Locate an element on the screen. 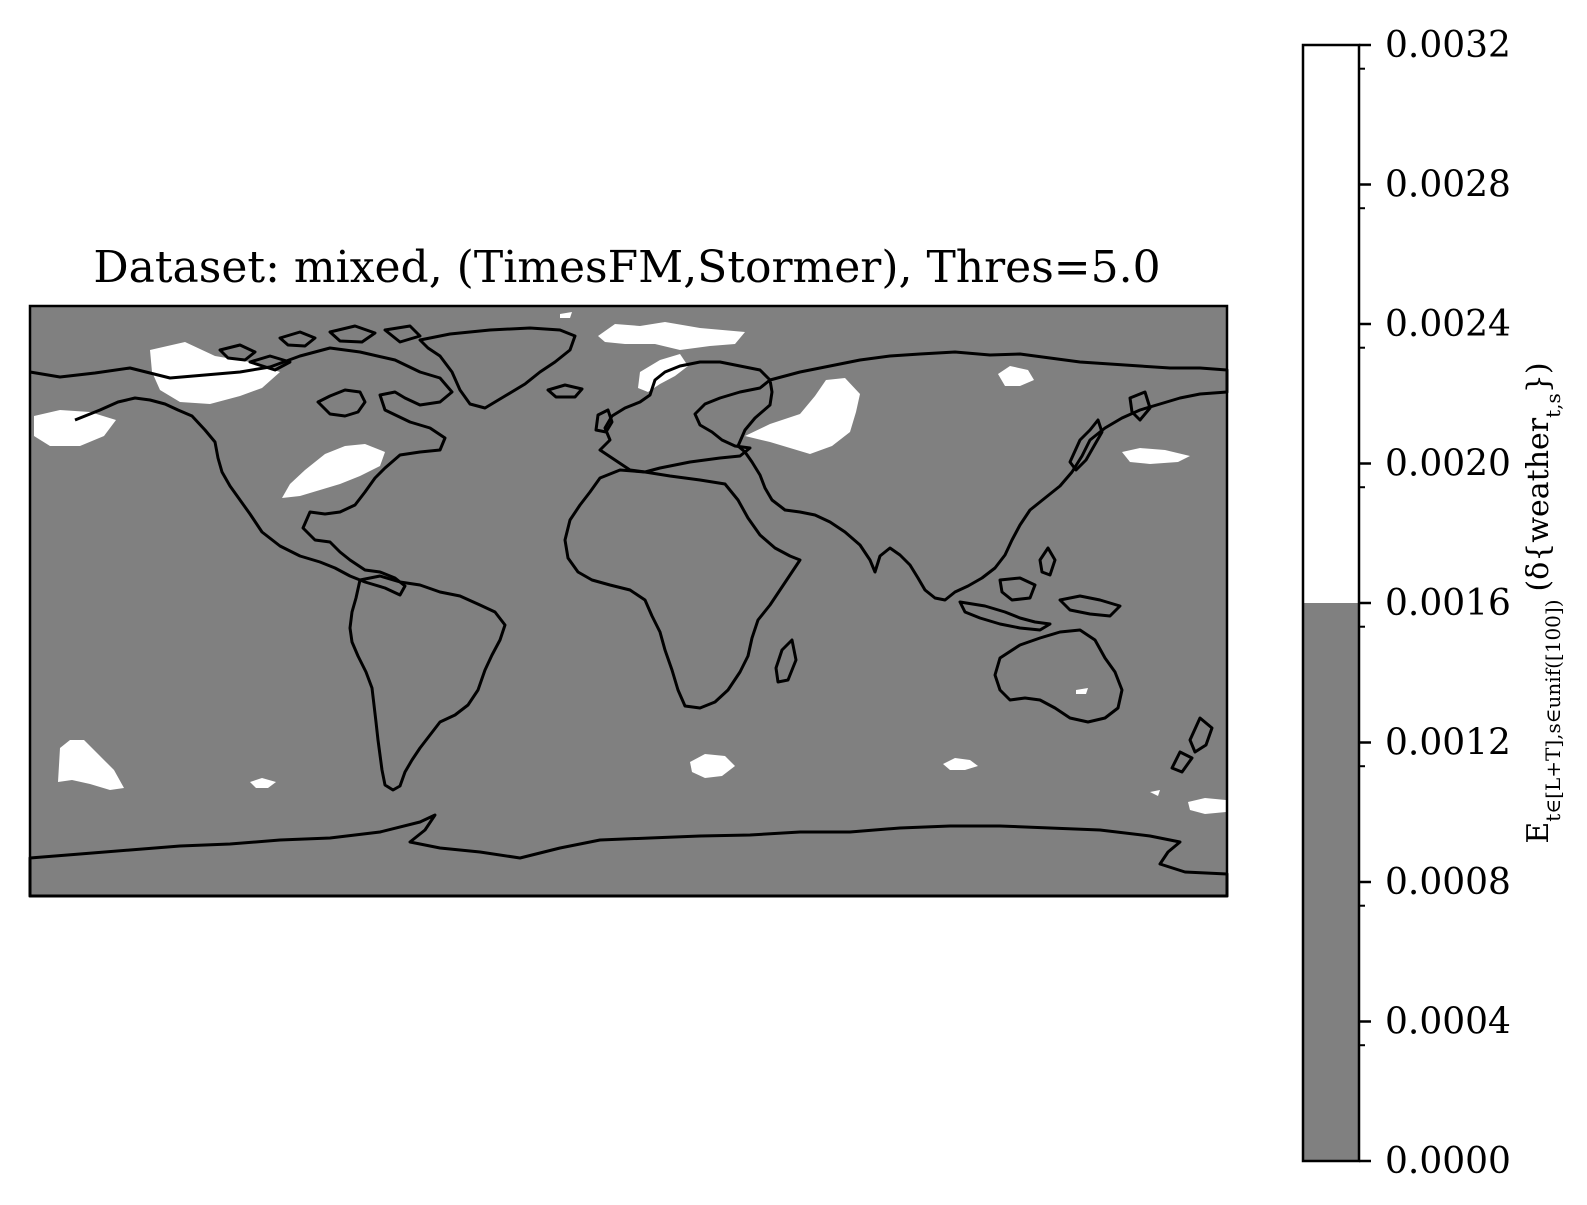  colorbar-tick-label: 0.0024 is located at coordinates (1448, 324).